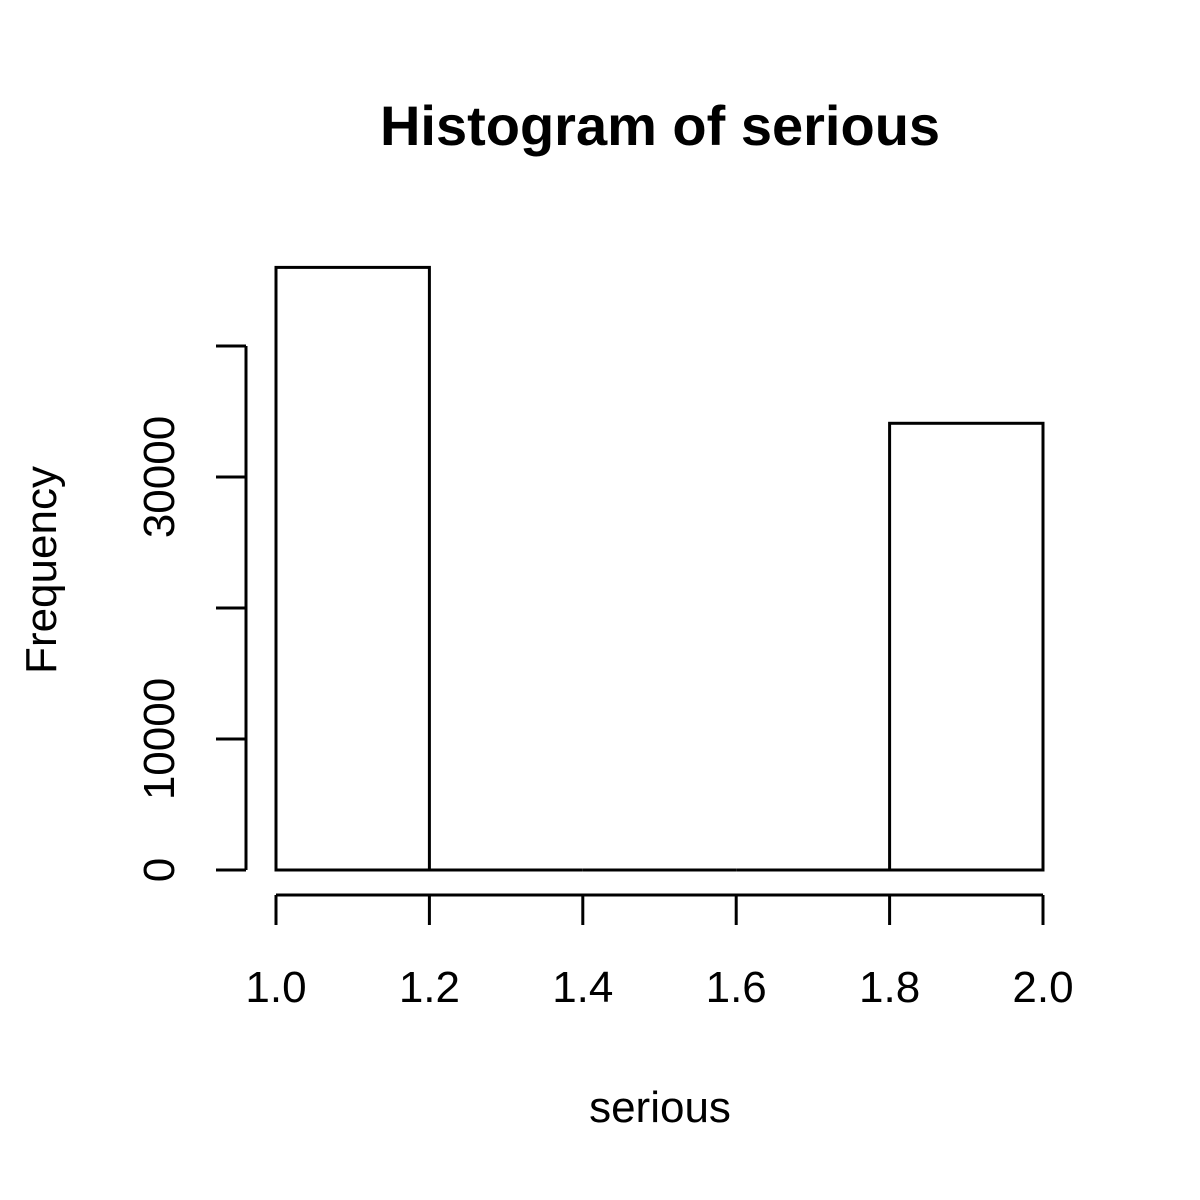 The width and height of the screenshot is (1200, 1200). What do you see at coordinates (159, 739) in the screenshot?
I see `y-tick-label: 10000` at bounding box center [159, 739].